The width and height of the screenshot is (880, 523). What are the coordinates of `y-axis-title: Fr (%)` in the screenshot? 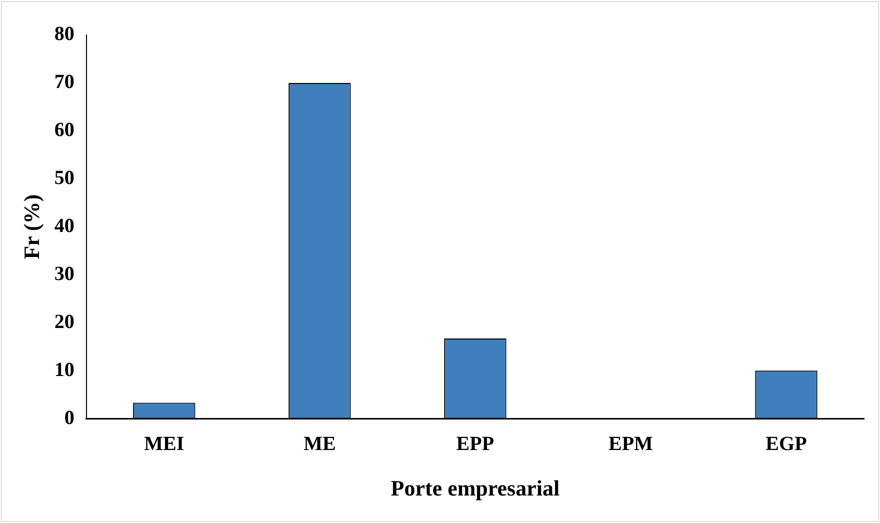 It's located at (31, 227).